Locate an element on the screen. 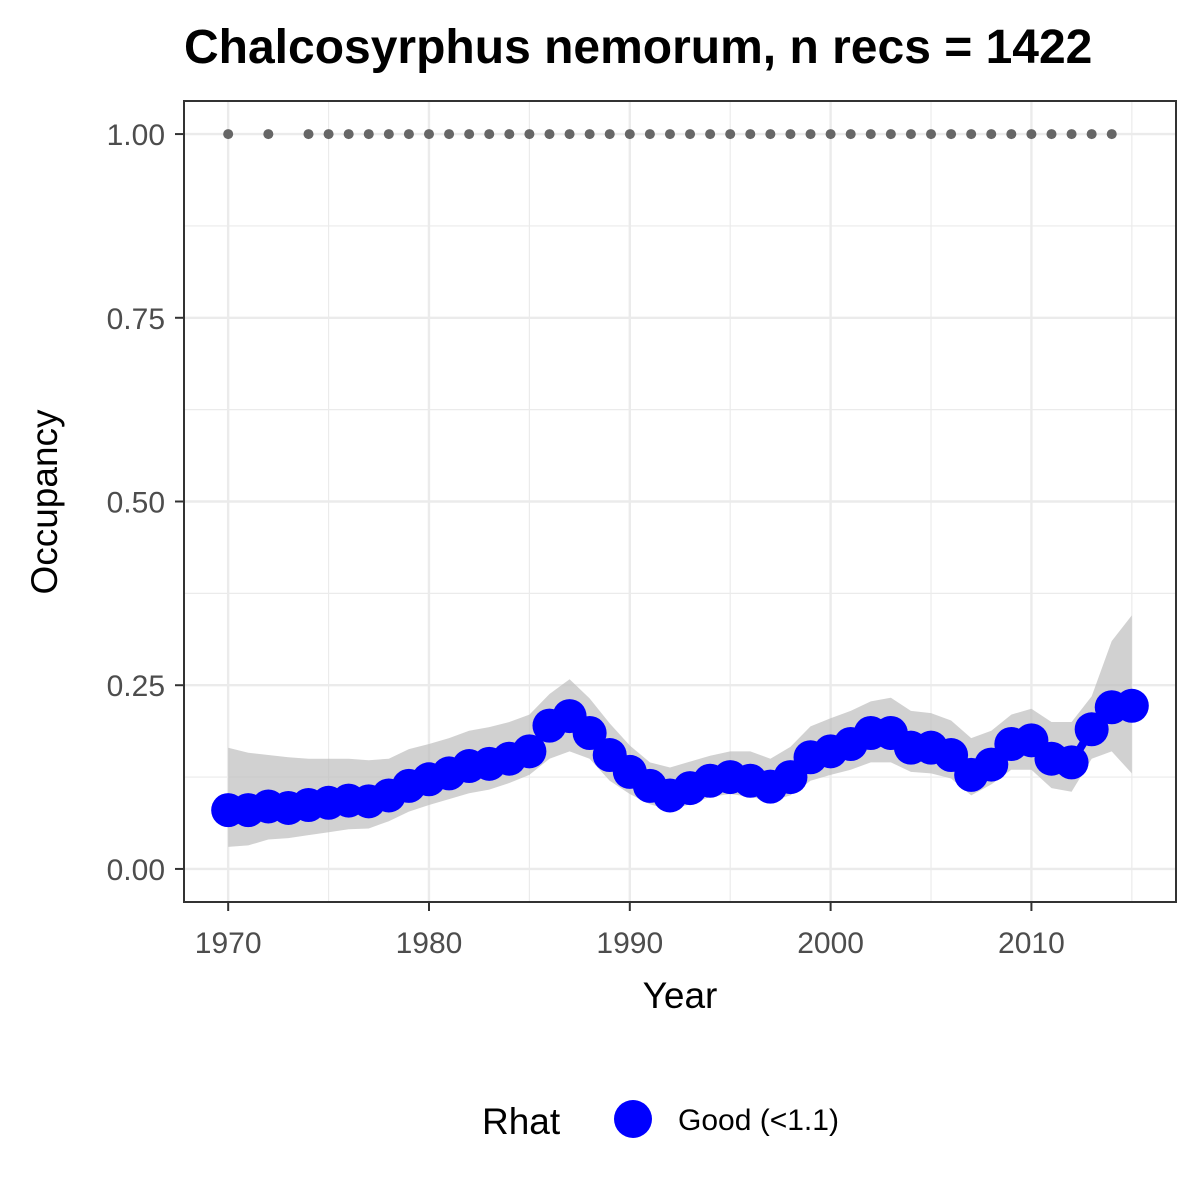 Image resolution: width=1200 pixels, height=1200 pixels. y-axis-label: Occupancy is located at coordinates (44, 502).